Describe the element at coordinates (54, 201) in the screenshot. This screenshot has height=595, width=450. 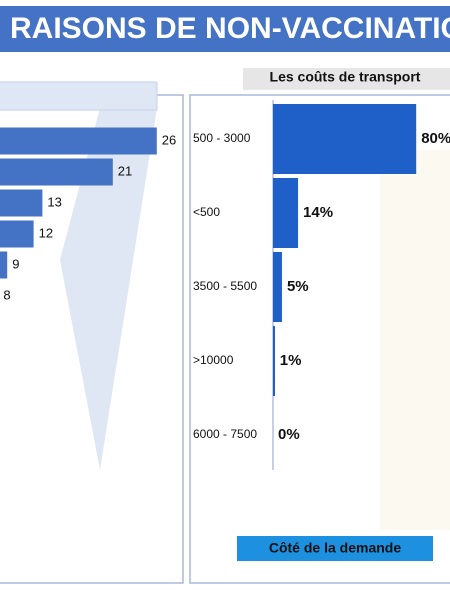
I see `value-label: 13` at that location.